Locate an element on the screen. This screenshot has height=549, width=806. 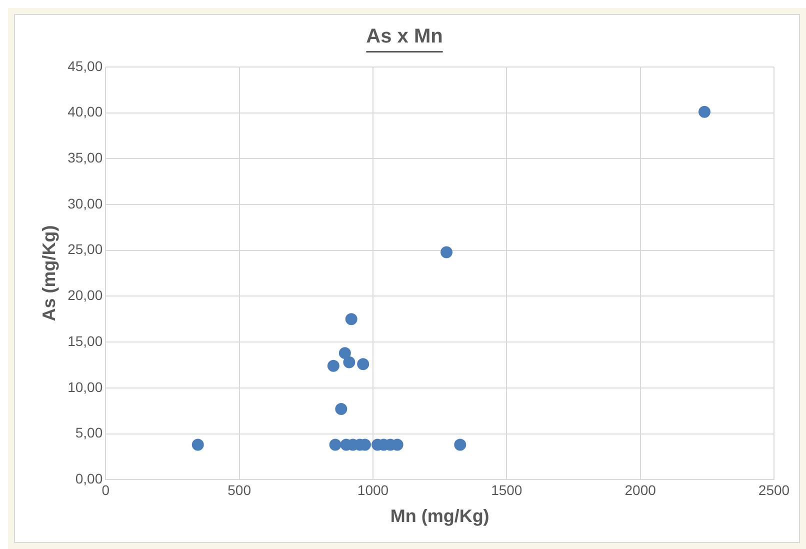
x-tick-label: 2000 is located at coordinates (640, 490).